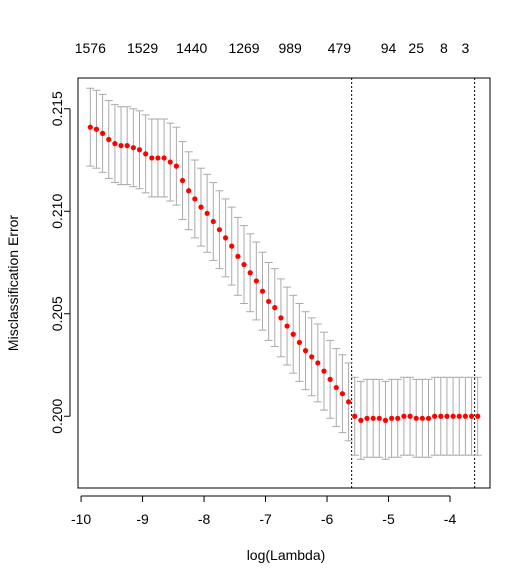 The width and height of the screenshot is (532, 587). Describe the element at coordinates (466, 48) in the screenshot. I see `top-axis-label: 3` at that location.